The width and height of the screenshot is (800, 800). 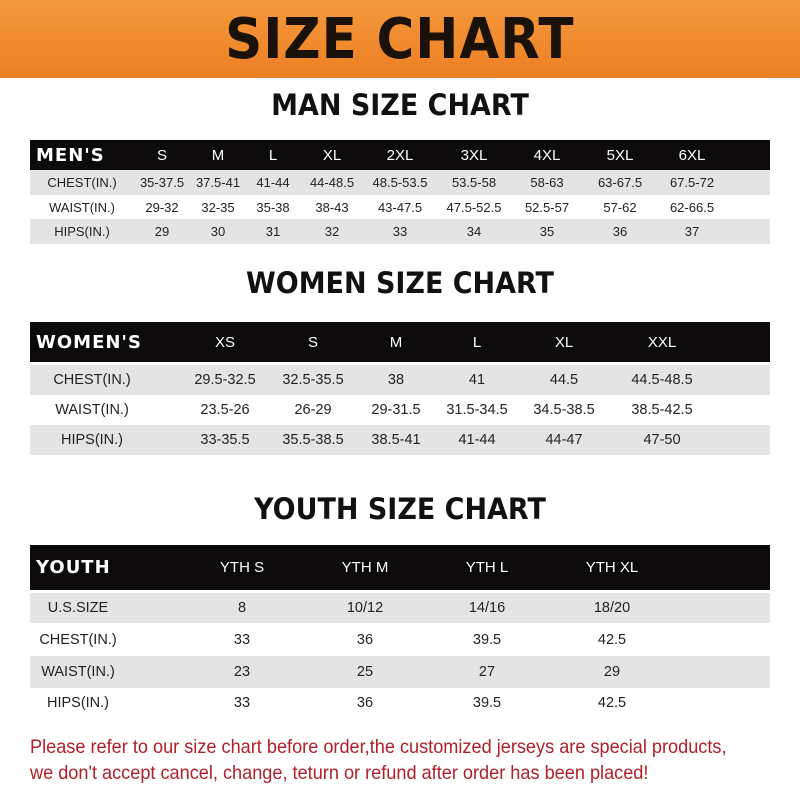 I want to click on table-cell: 27, so click(x=487, y=672).